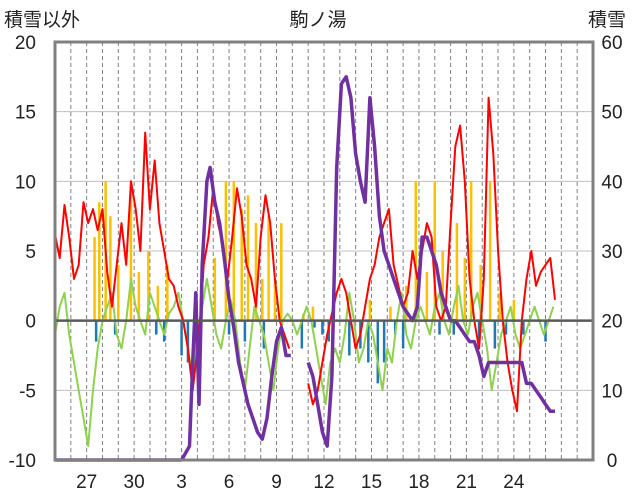  I want to click on y-tick-left-label: 10, so click(25, 182).